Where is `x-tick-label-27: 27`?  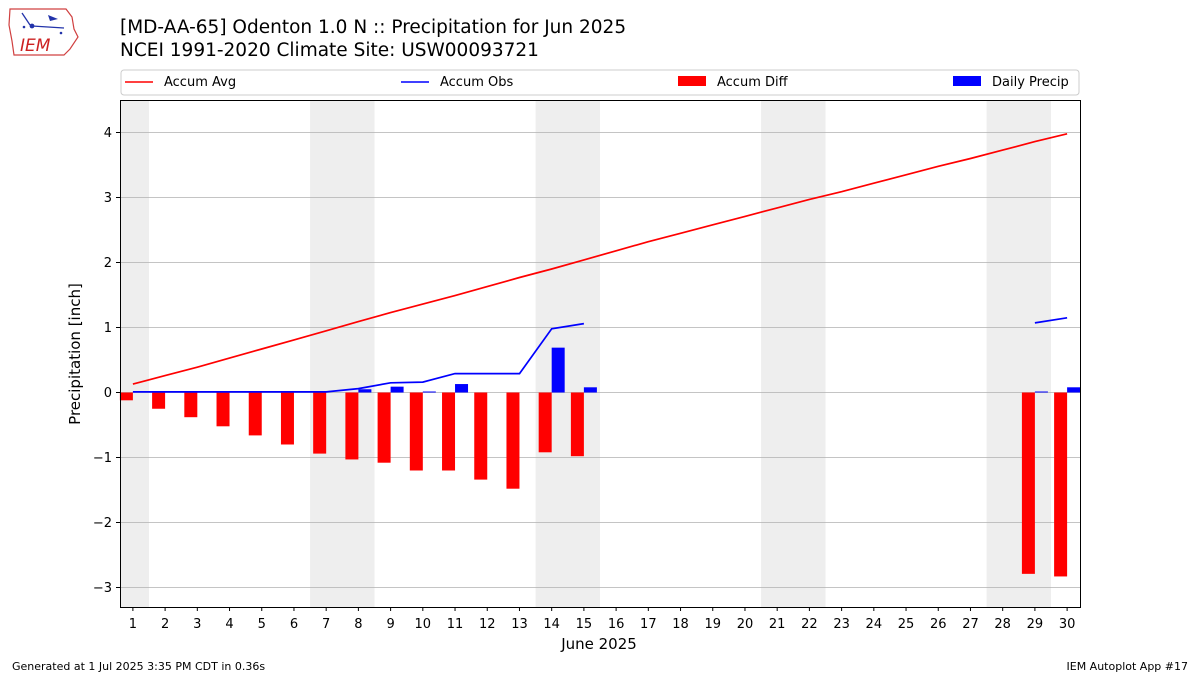 x-tick-label-27: 27 is located at coordinates (970, 624).